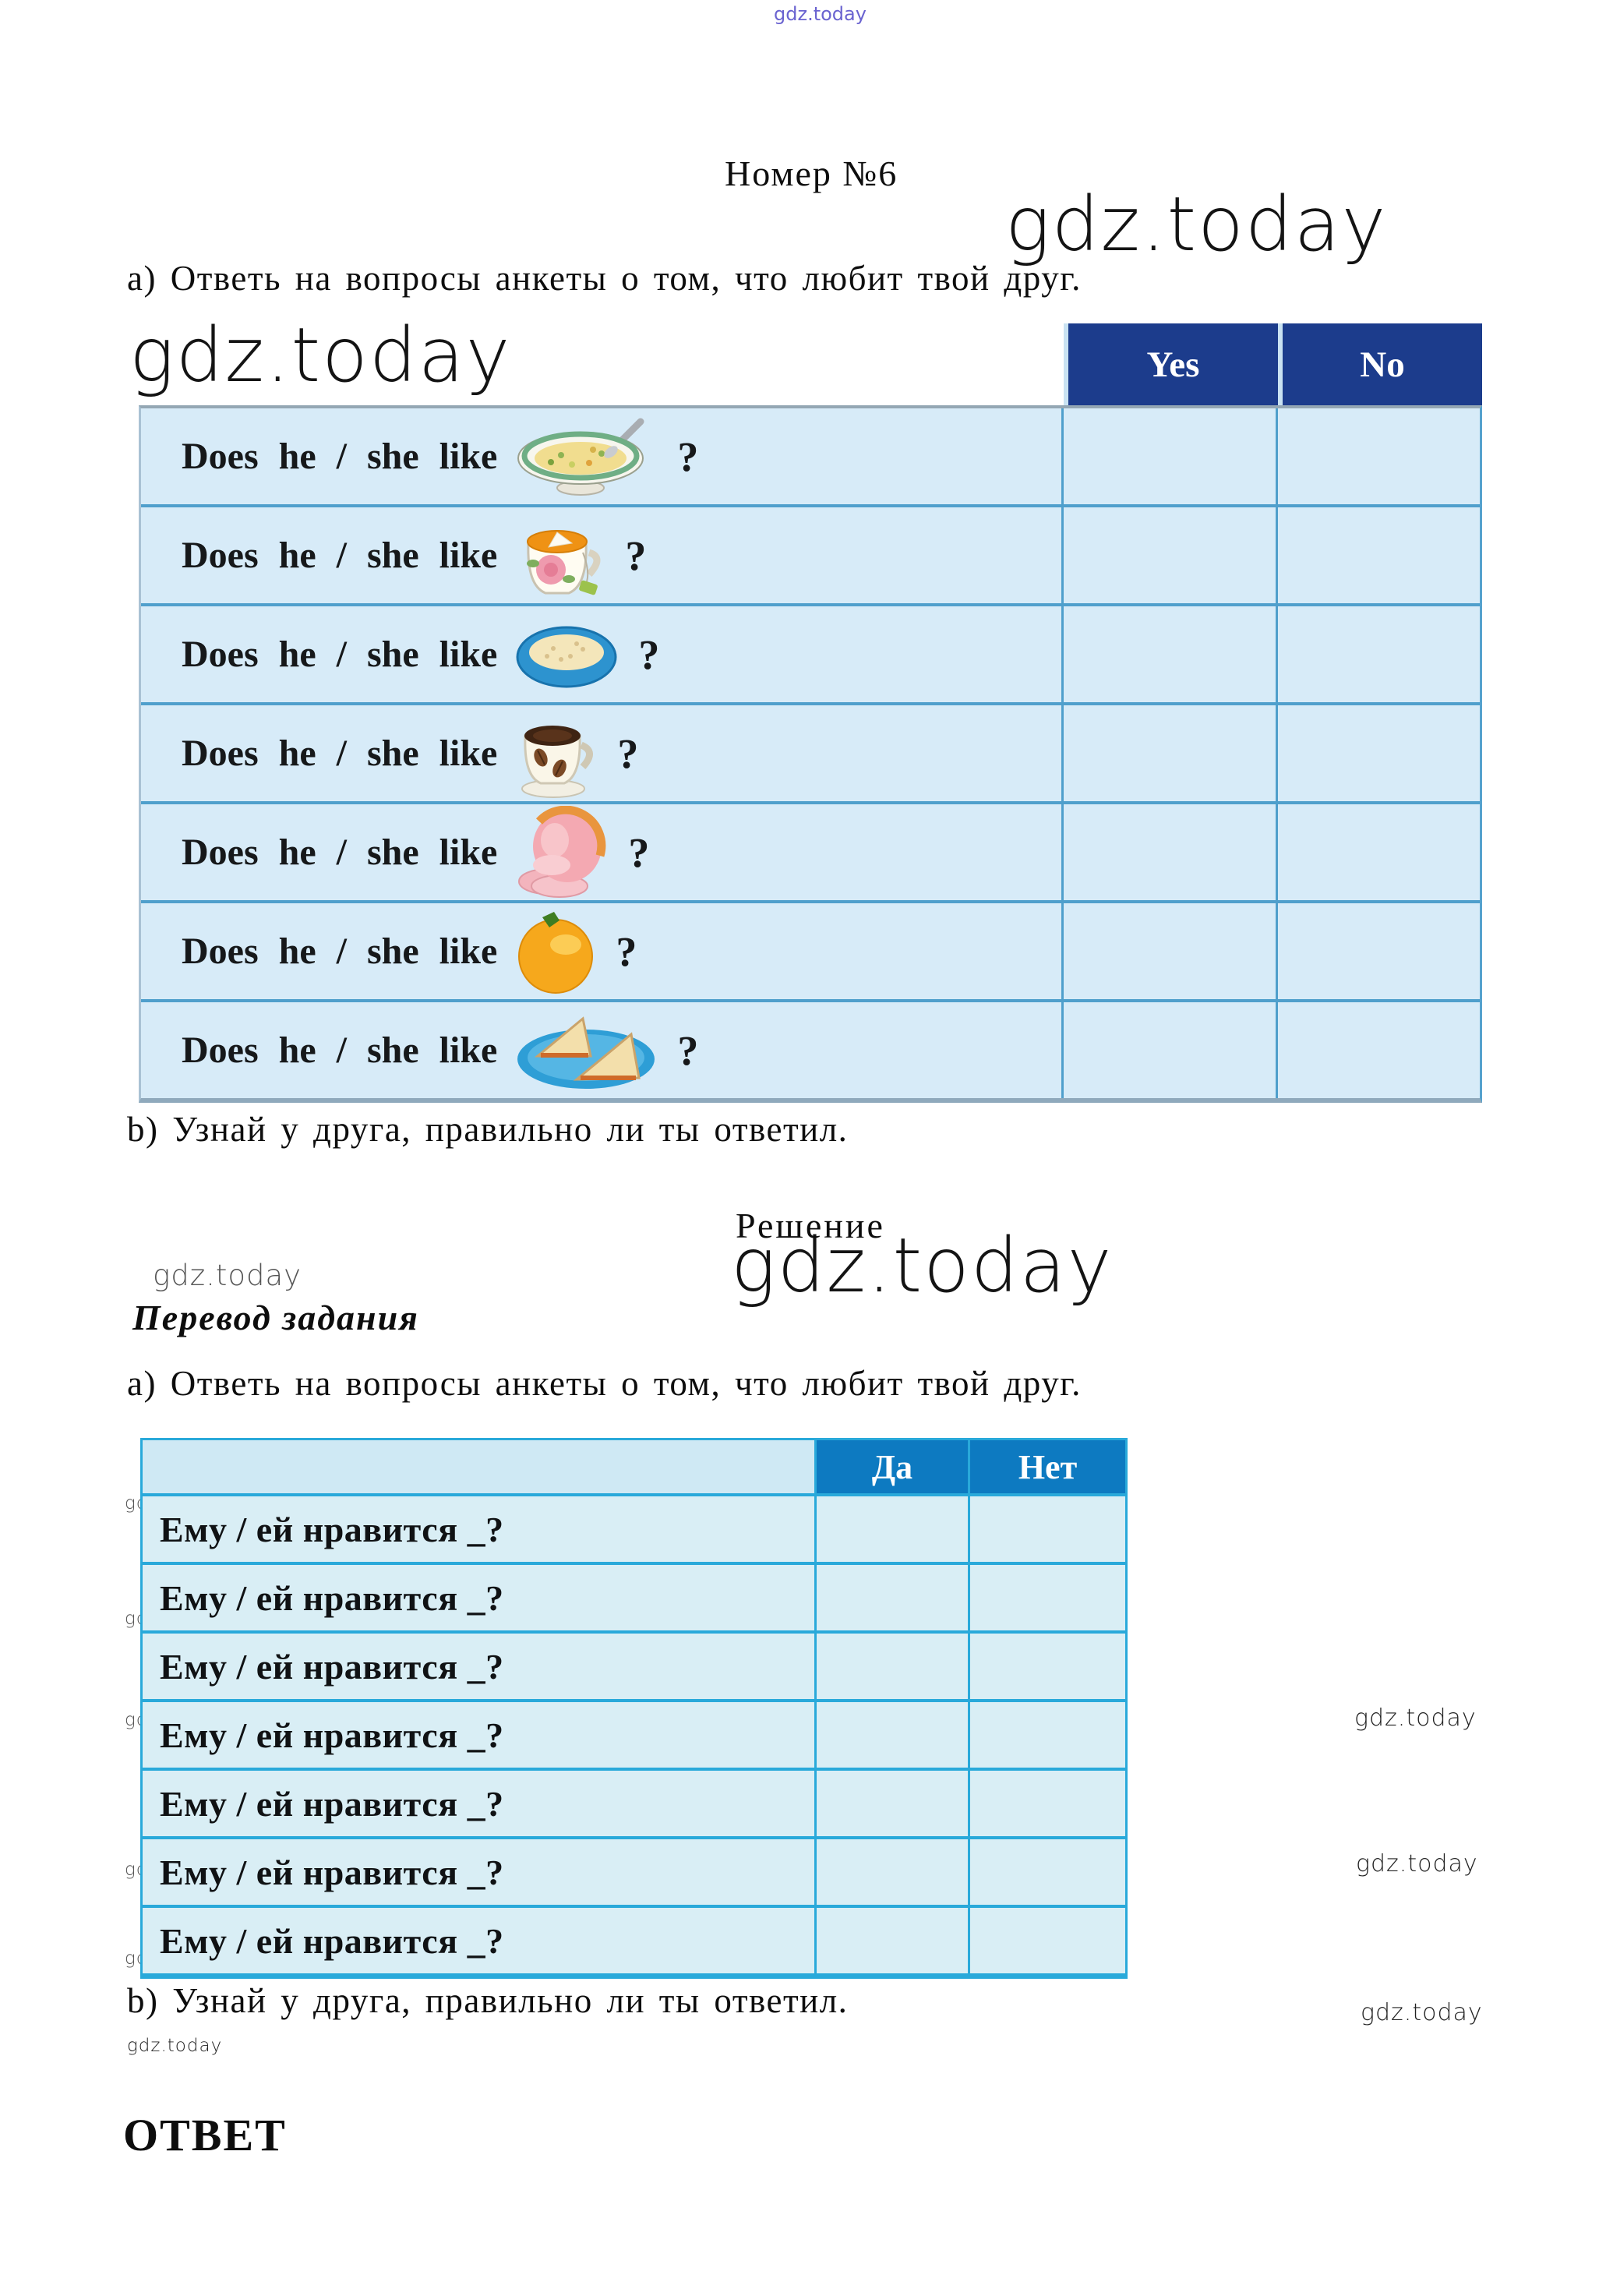  I want to click on table2-header-spacer, so click(478, 1467).